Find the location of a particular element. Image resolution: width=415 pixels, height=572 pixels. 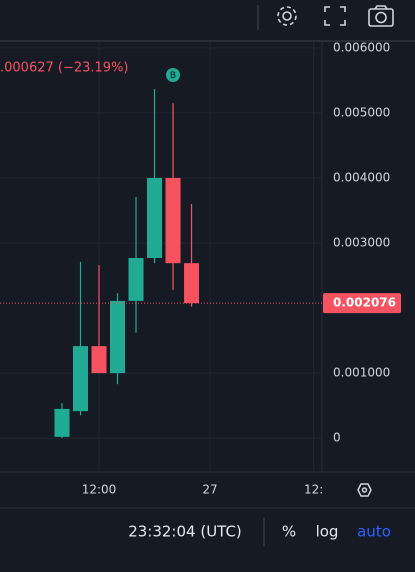

last-price-box is located at coordinates (362, 303).